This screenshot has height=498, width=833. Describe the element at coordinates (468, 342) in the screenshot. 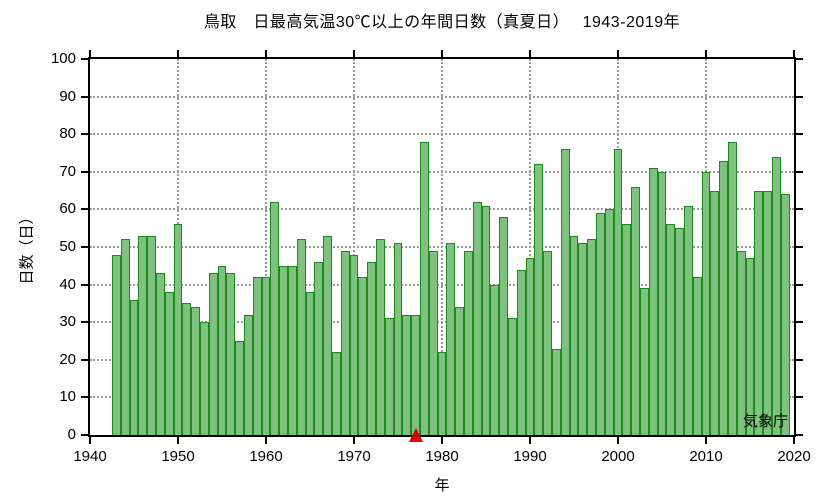

I see `bar-1983` at that location.